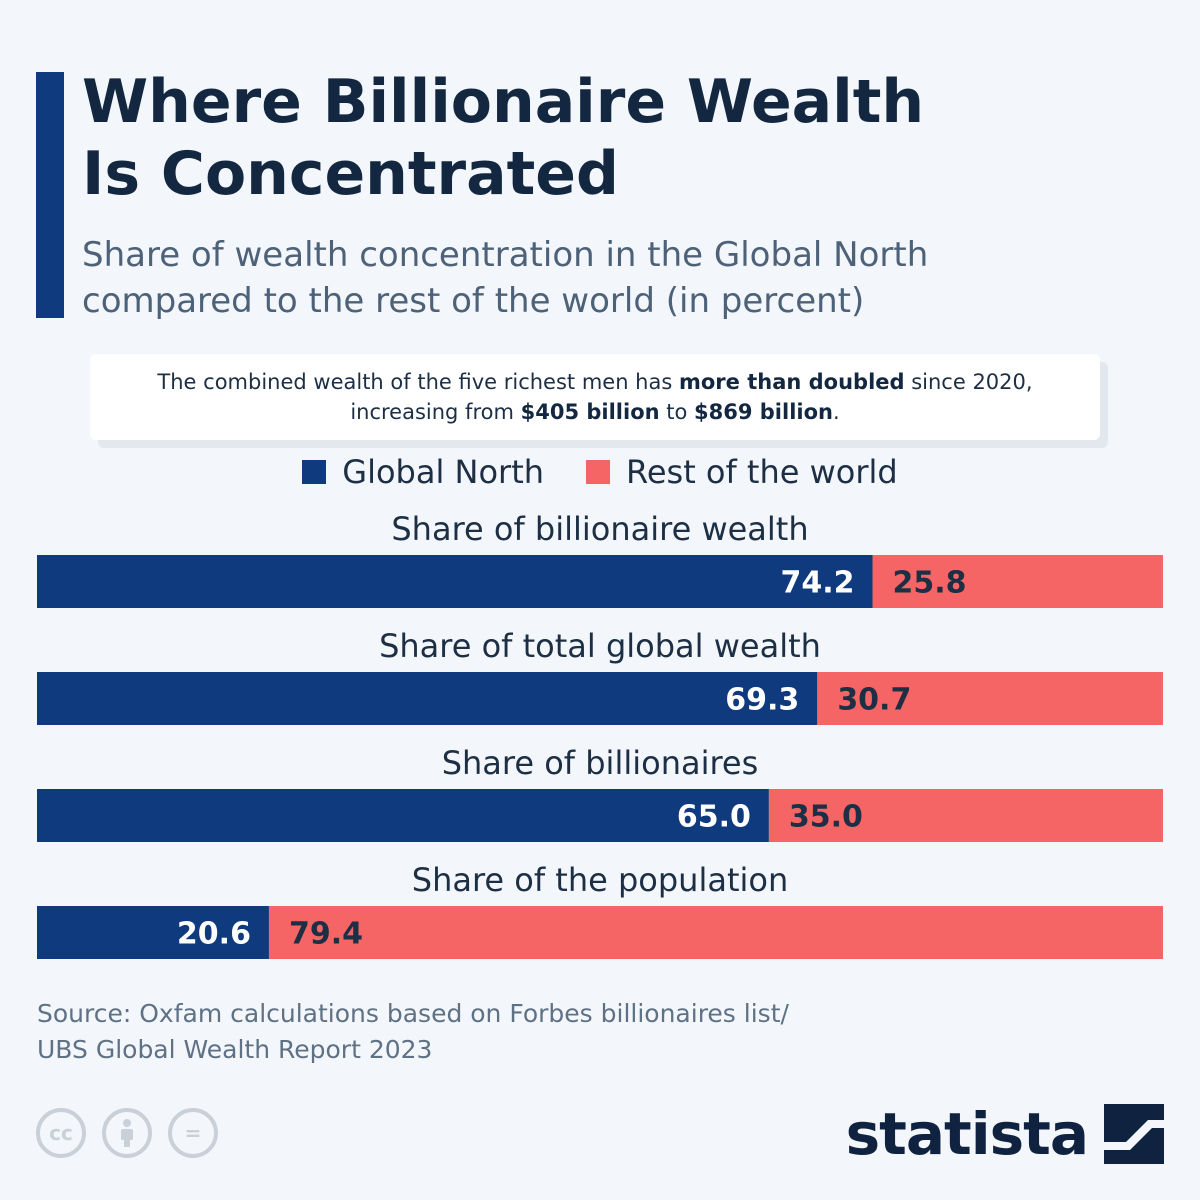 Image resolution: width=1200 pixels, height=1200 pixels. What do you see at coordinates (826, 817) in the screenshot?
I see `value-label-rest-of-the-world-share-of-billionaires: 35.0` at bounding box center [826, 817].